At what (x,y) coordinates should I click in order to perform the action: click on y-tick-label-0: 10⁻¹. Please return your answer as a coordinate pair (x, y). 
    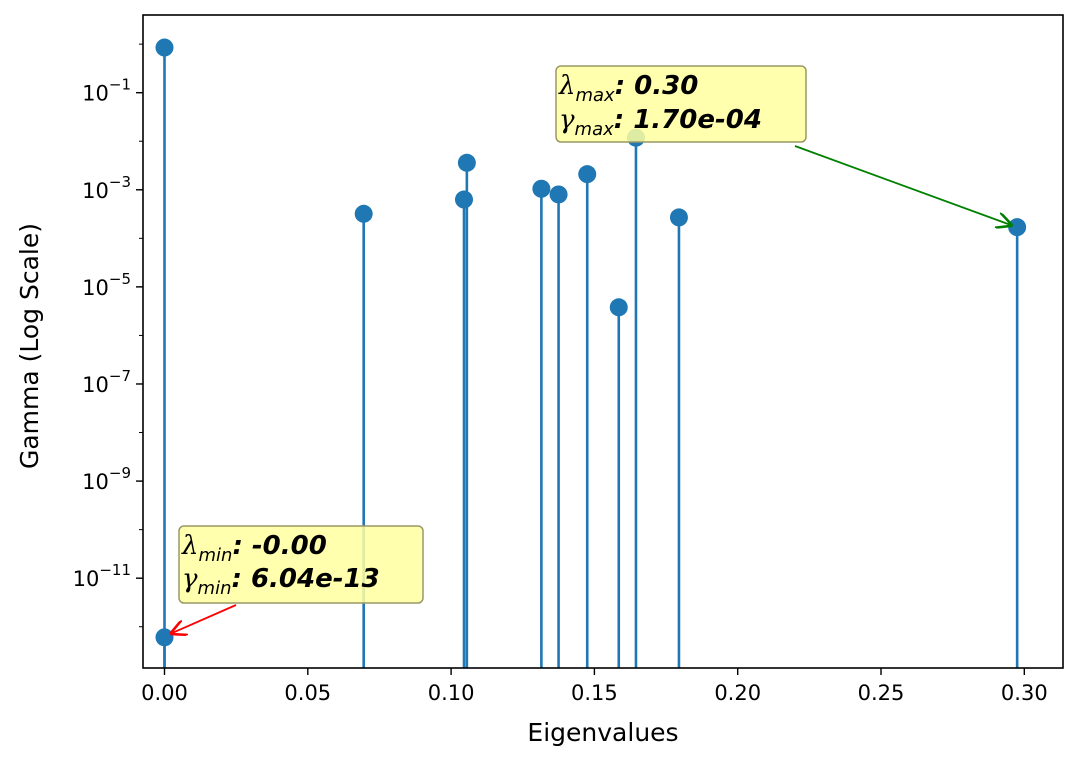
    Looking at the image, I should click on (106, 91).